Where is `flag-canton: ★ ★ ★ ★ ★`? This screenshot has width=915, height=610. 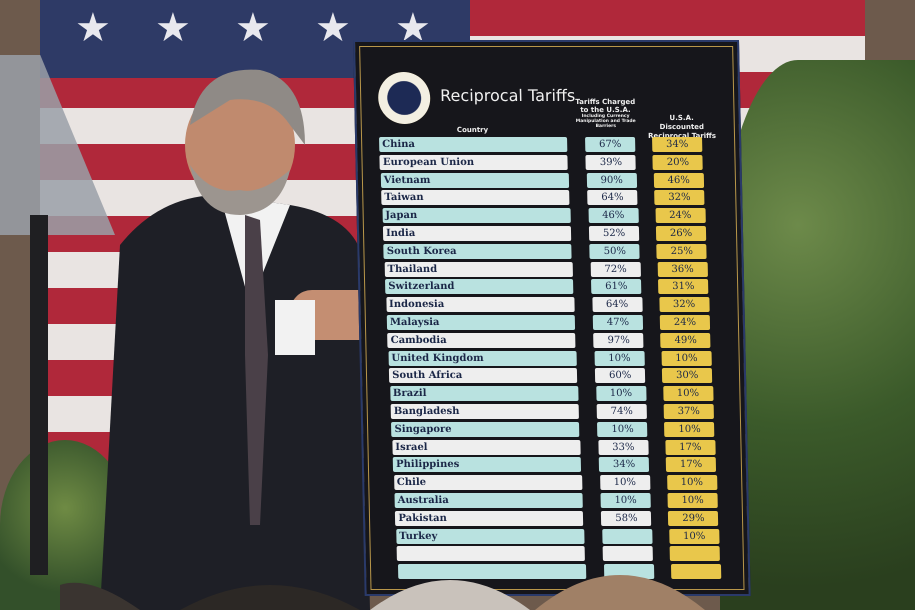 flag-canton: ★ ★ ★ ★ ★ is located at coordinates (255, 39).